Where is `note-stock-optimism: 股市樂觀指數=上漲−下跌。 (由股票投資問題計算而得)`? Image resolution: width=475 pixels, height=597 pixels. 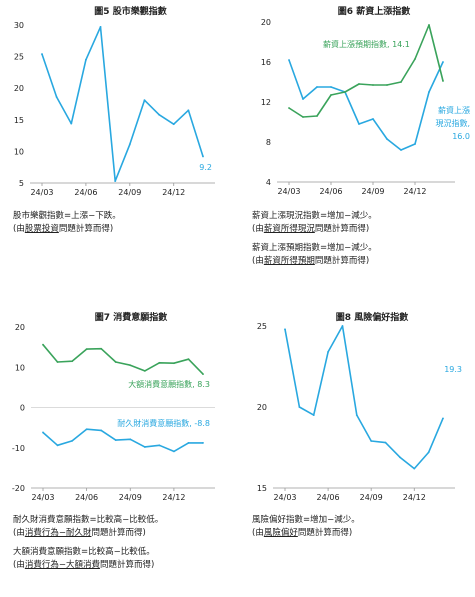
note-stock-optimism: 股市樂觀指數=上漲−下跌。 (由股票投資問題計算而得) is located at coordinates (67, 223).